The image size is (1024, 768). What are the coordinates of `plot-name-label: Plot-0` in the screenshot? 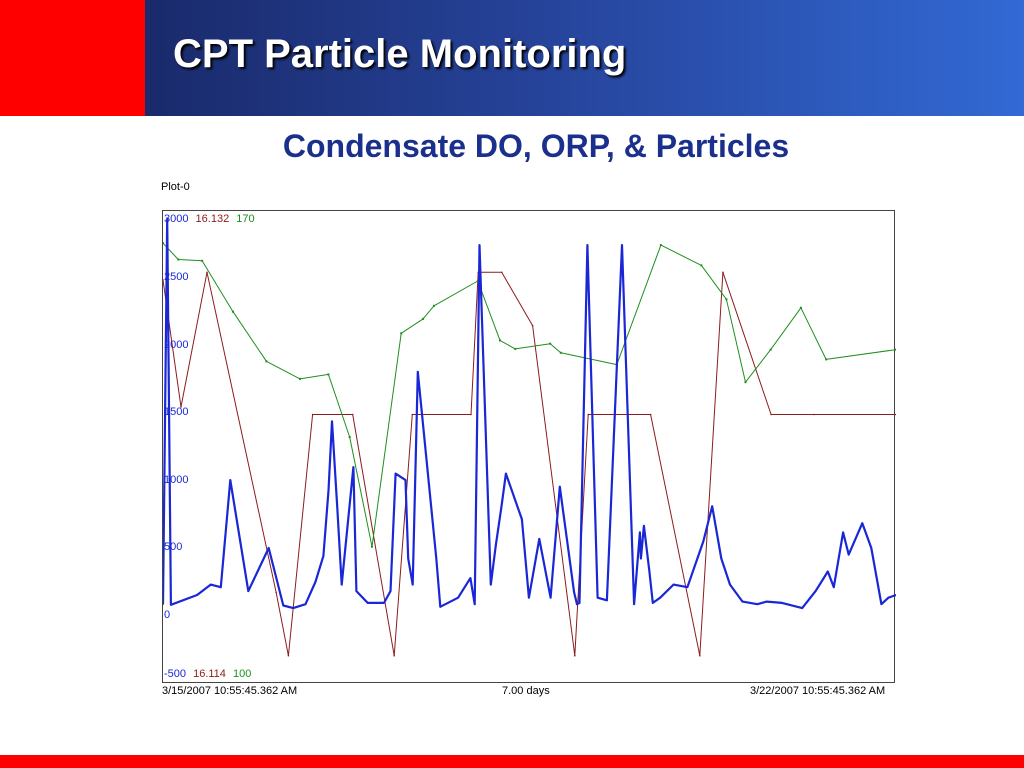 It's located at (175, 187).